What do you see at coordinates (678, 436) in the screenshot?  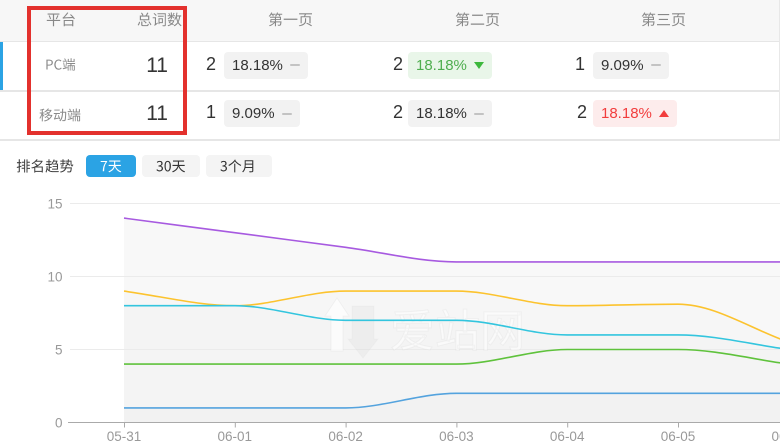 I see `svg-text: 06-05` at bounding box center [678, 436].